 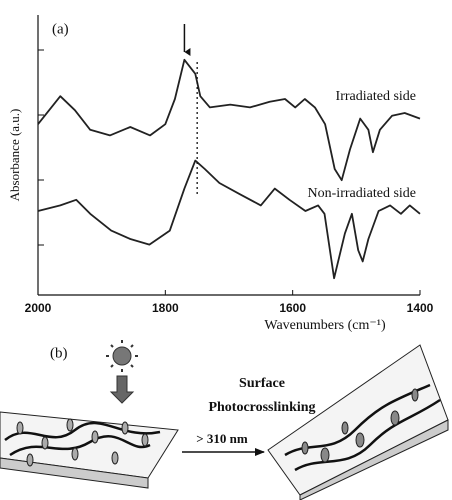 I want to click on light-arrow, so click(x=122, y=389).